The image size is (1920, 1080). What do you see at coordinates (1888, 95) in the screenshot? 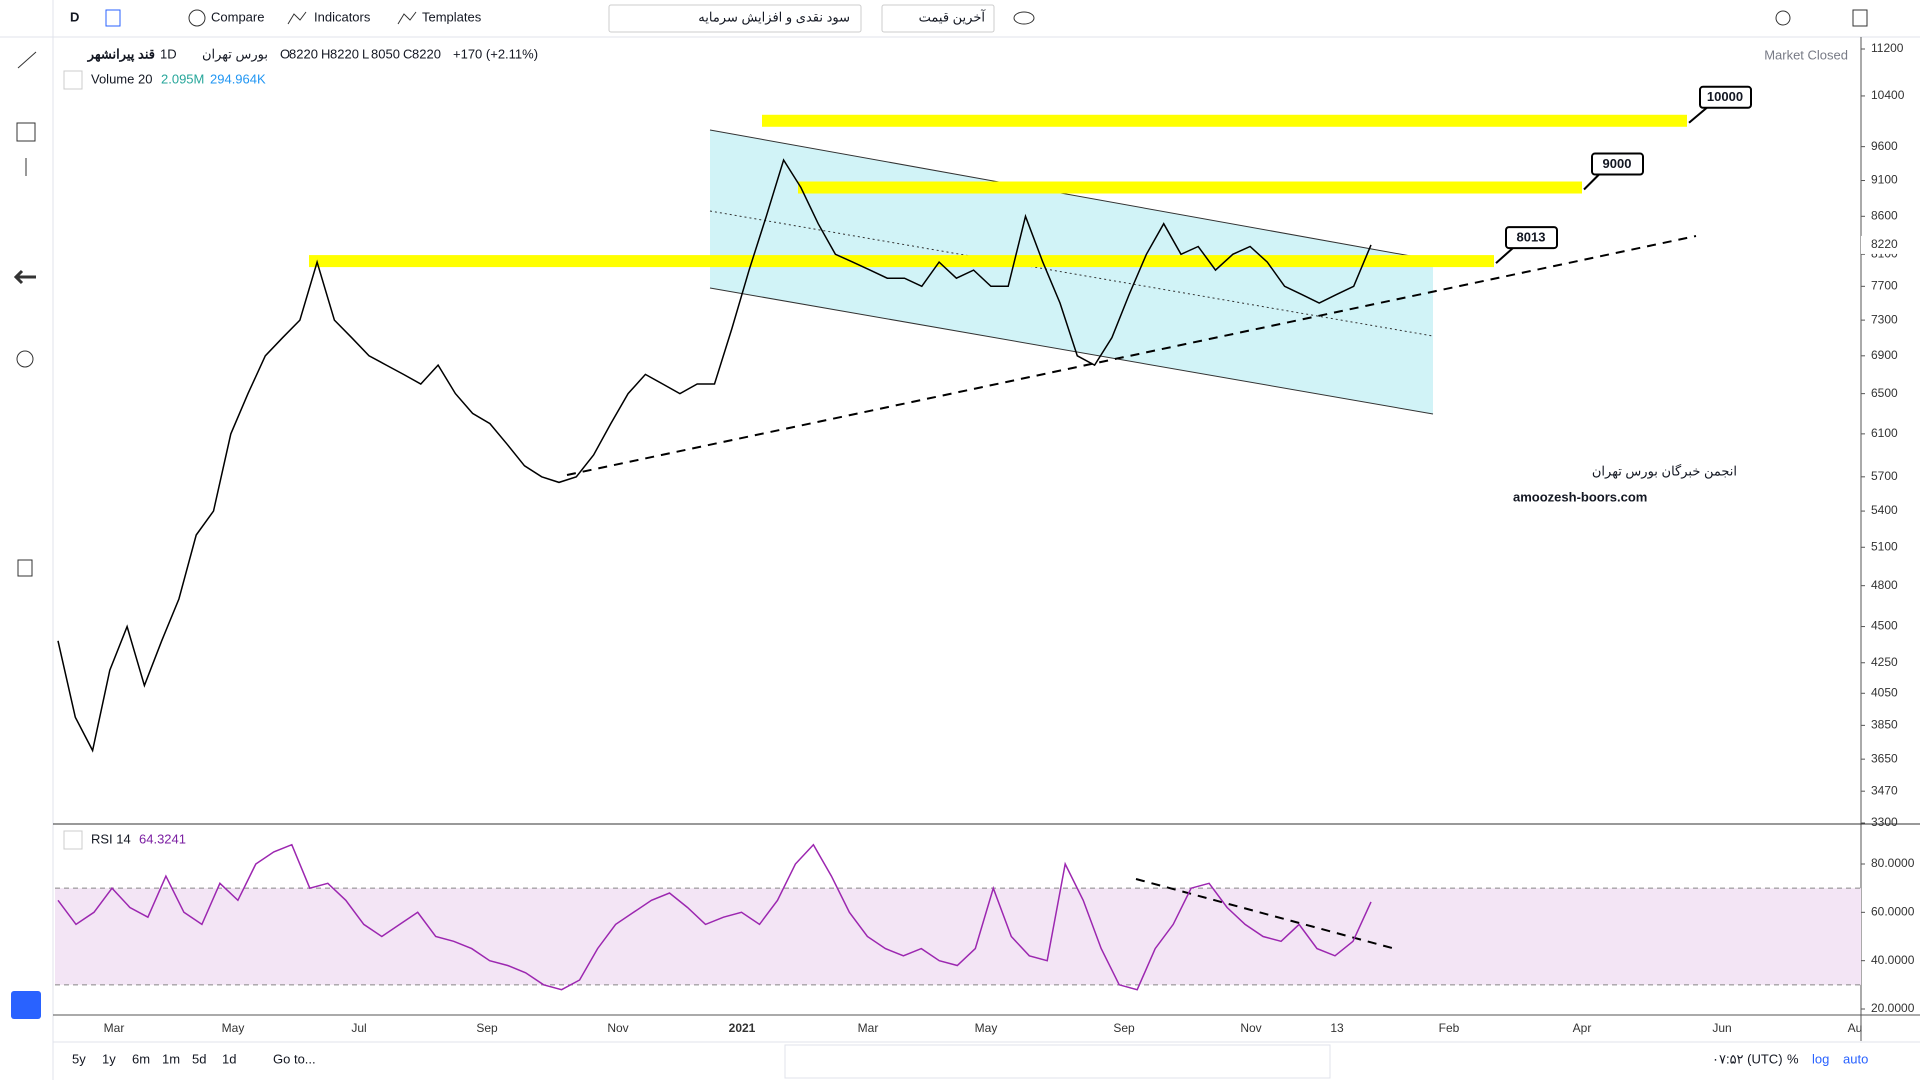
I see `y-tick-label: 10400` at bounding box center [1888, 95].